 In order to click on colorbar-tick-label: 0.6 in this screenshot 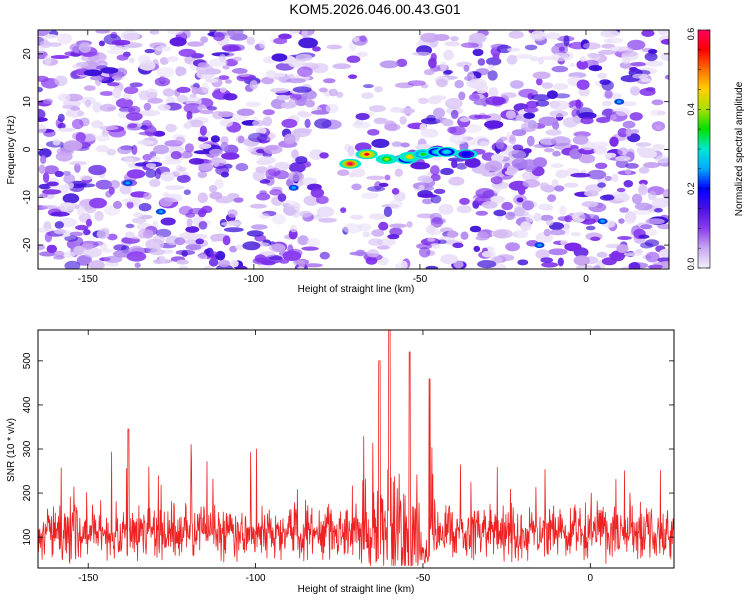, I will do `click(691, 34)`.